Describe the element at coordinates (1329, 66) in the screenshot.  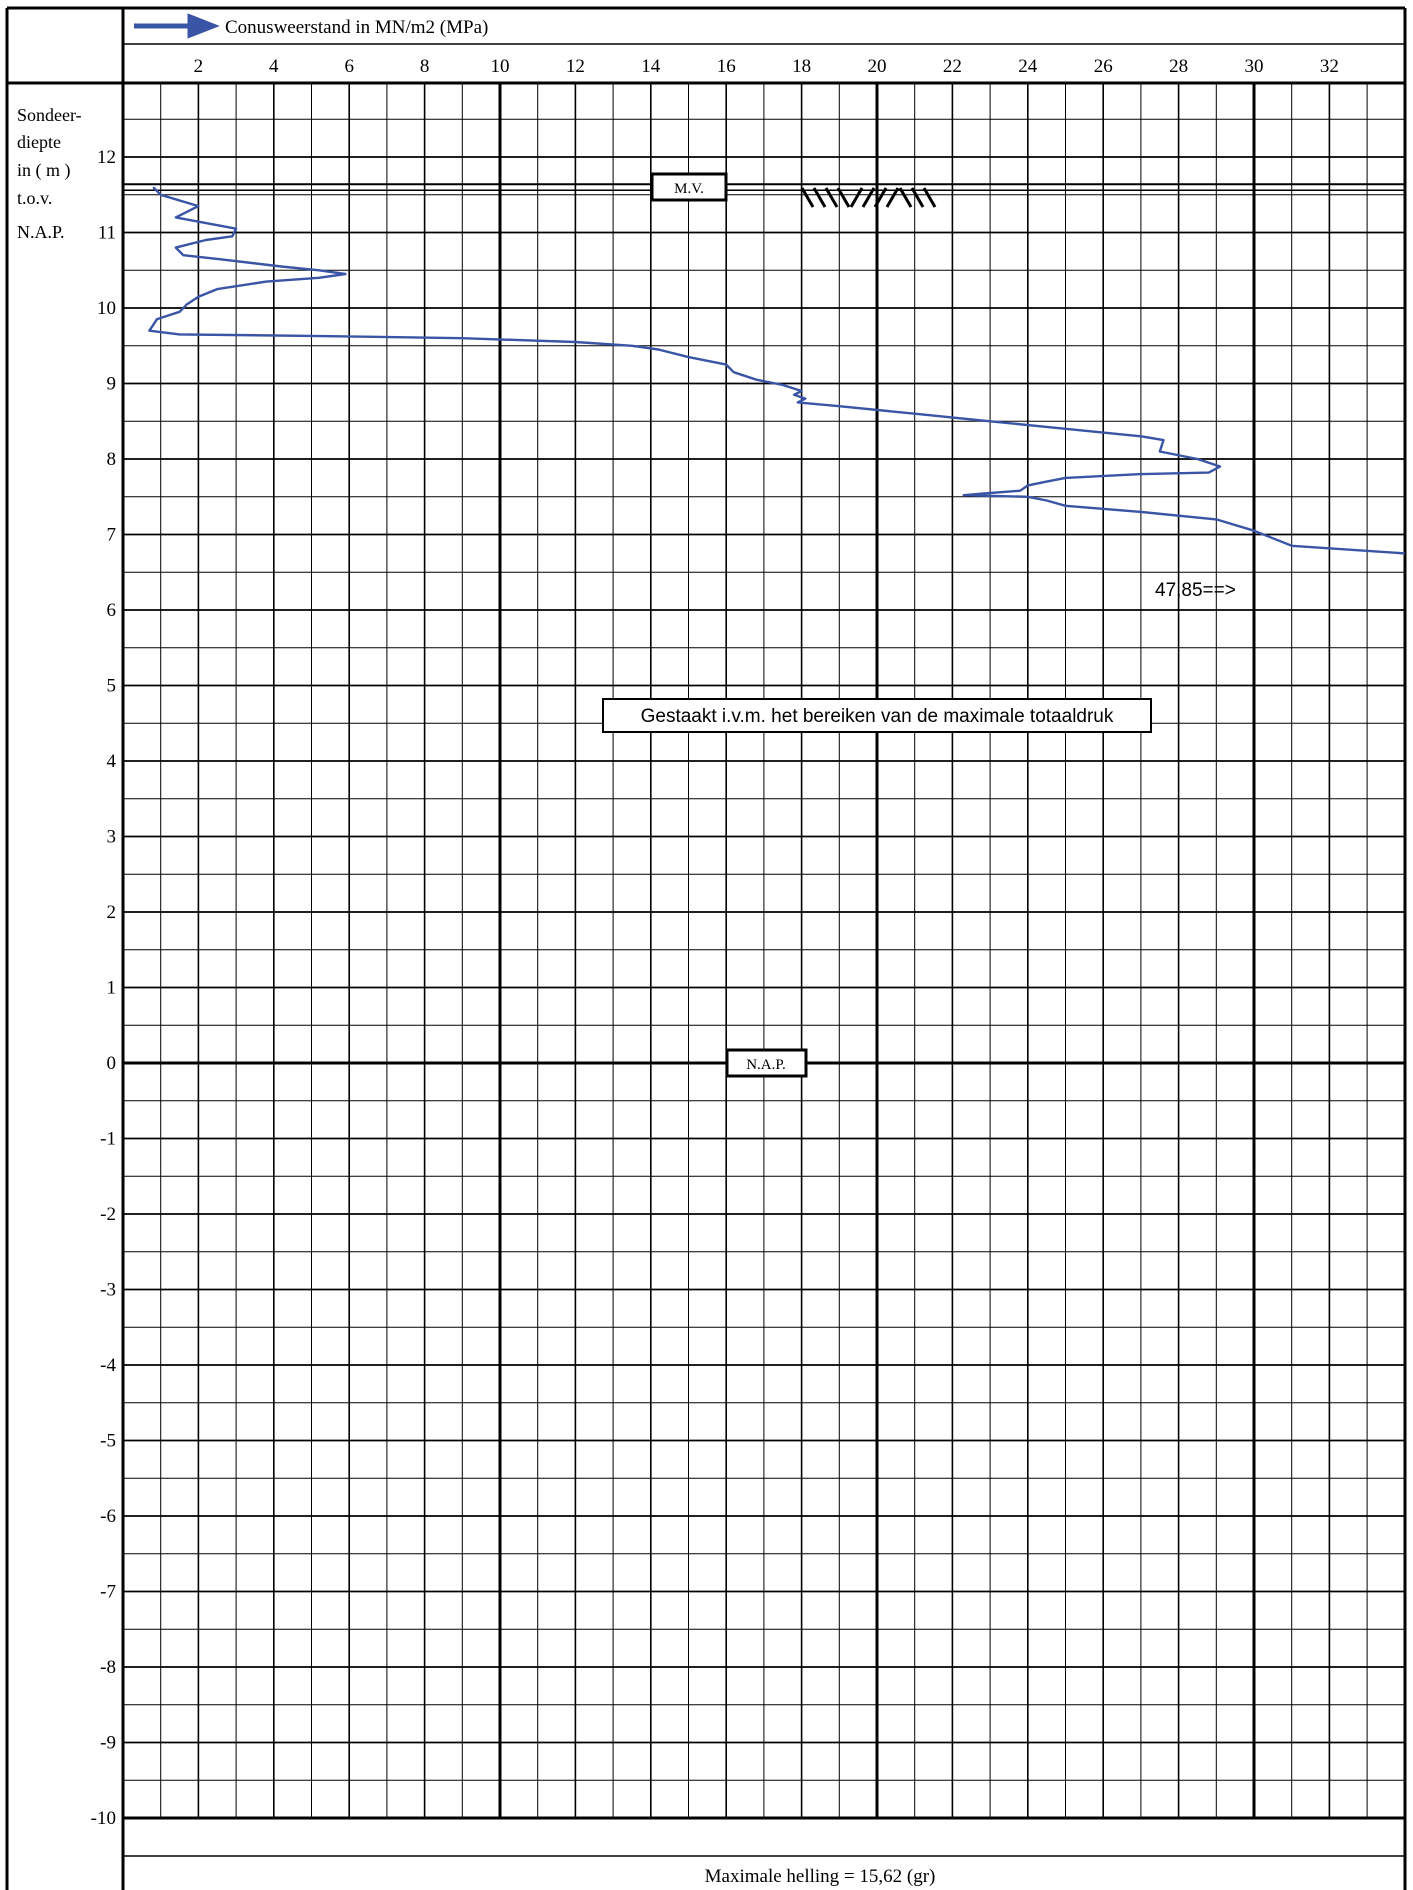
I see `x-tick-32: 32` at that location.